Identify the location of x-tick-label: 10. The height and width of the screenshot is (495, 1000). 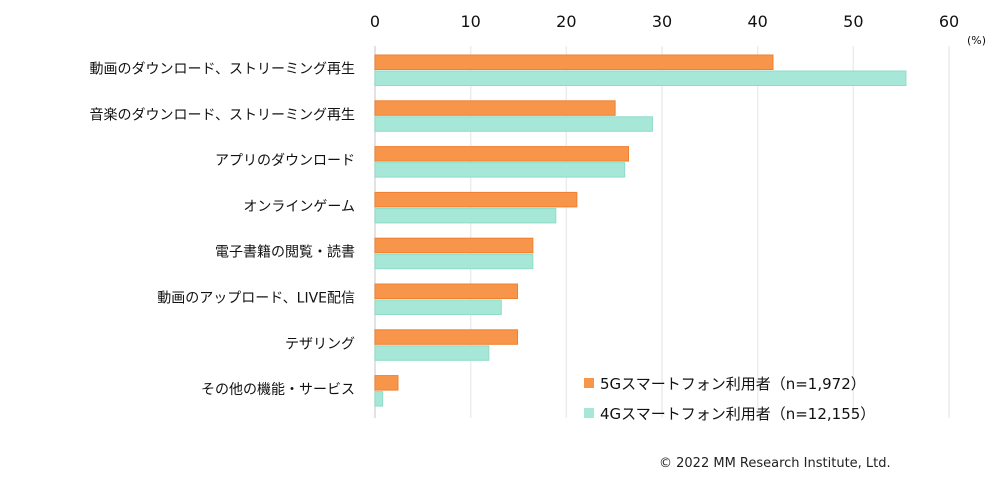
(470, 21).